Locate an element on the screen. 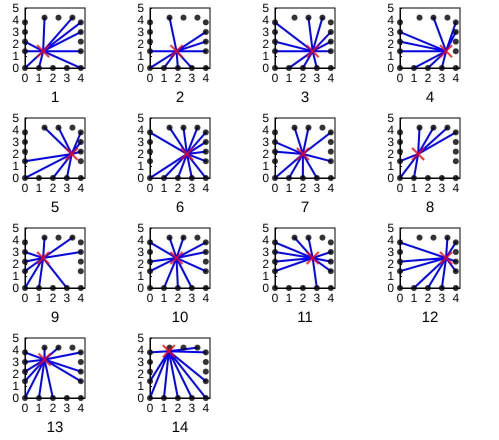 This screenshot has width=499, height=440. x-axis-title: 3 is located at coordinates (305, 97).